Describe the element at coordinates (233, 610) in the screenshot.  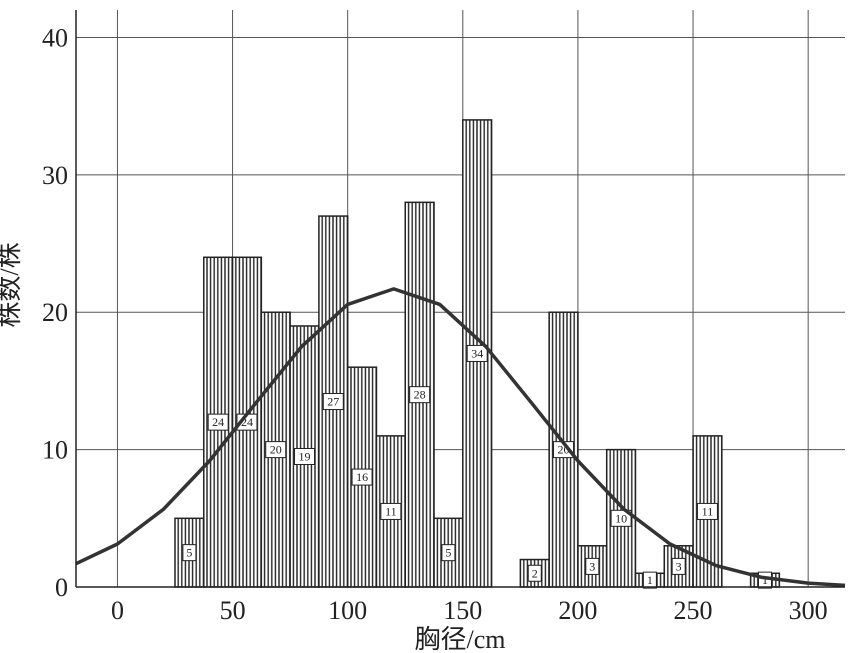
I see `x-tick-label: 50` at that location.